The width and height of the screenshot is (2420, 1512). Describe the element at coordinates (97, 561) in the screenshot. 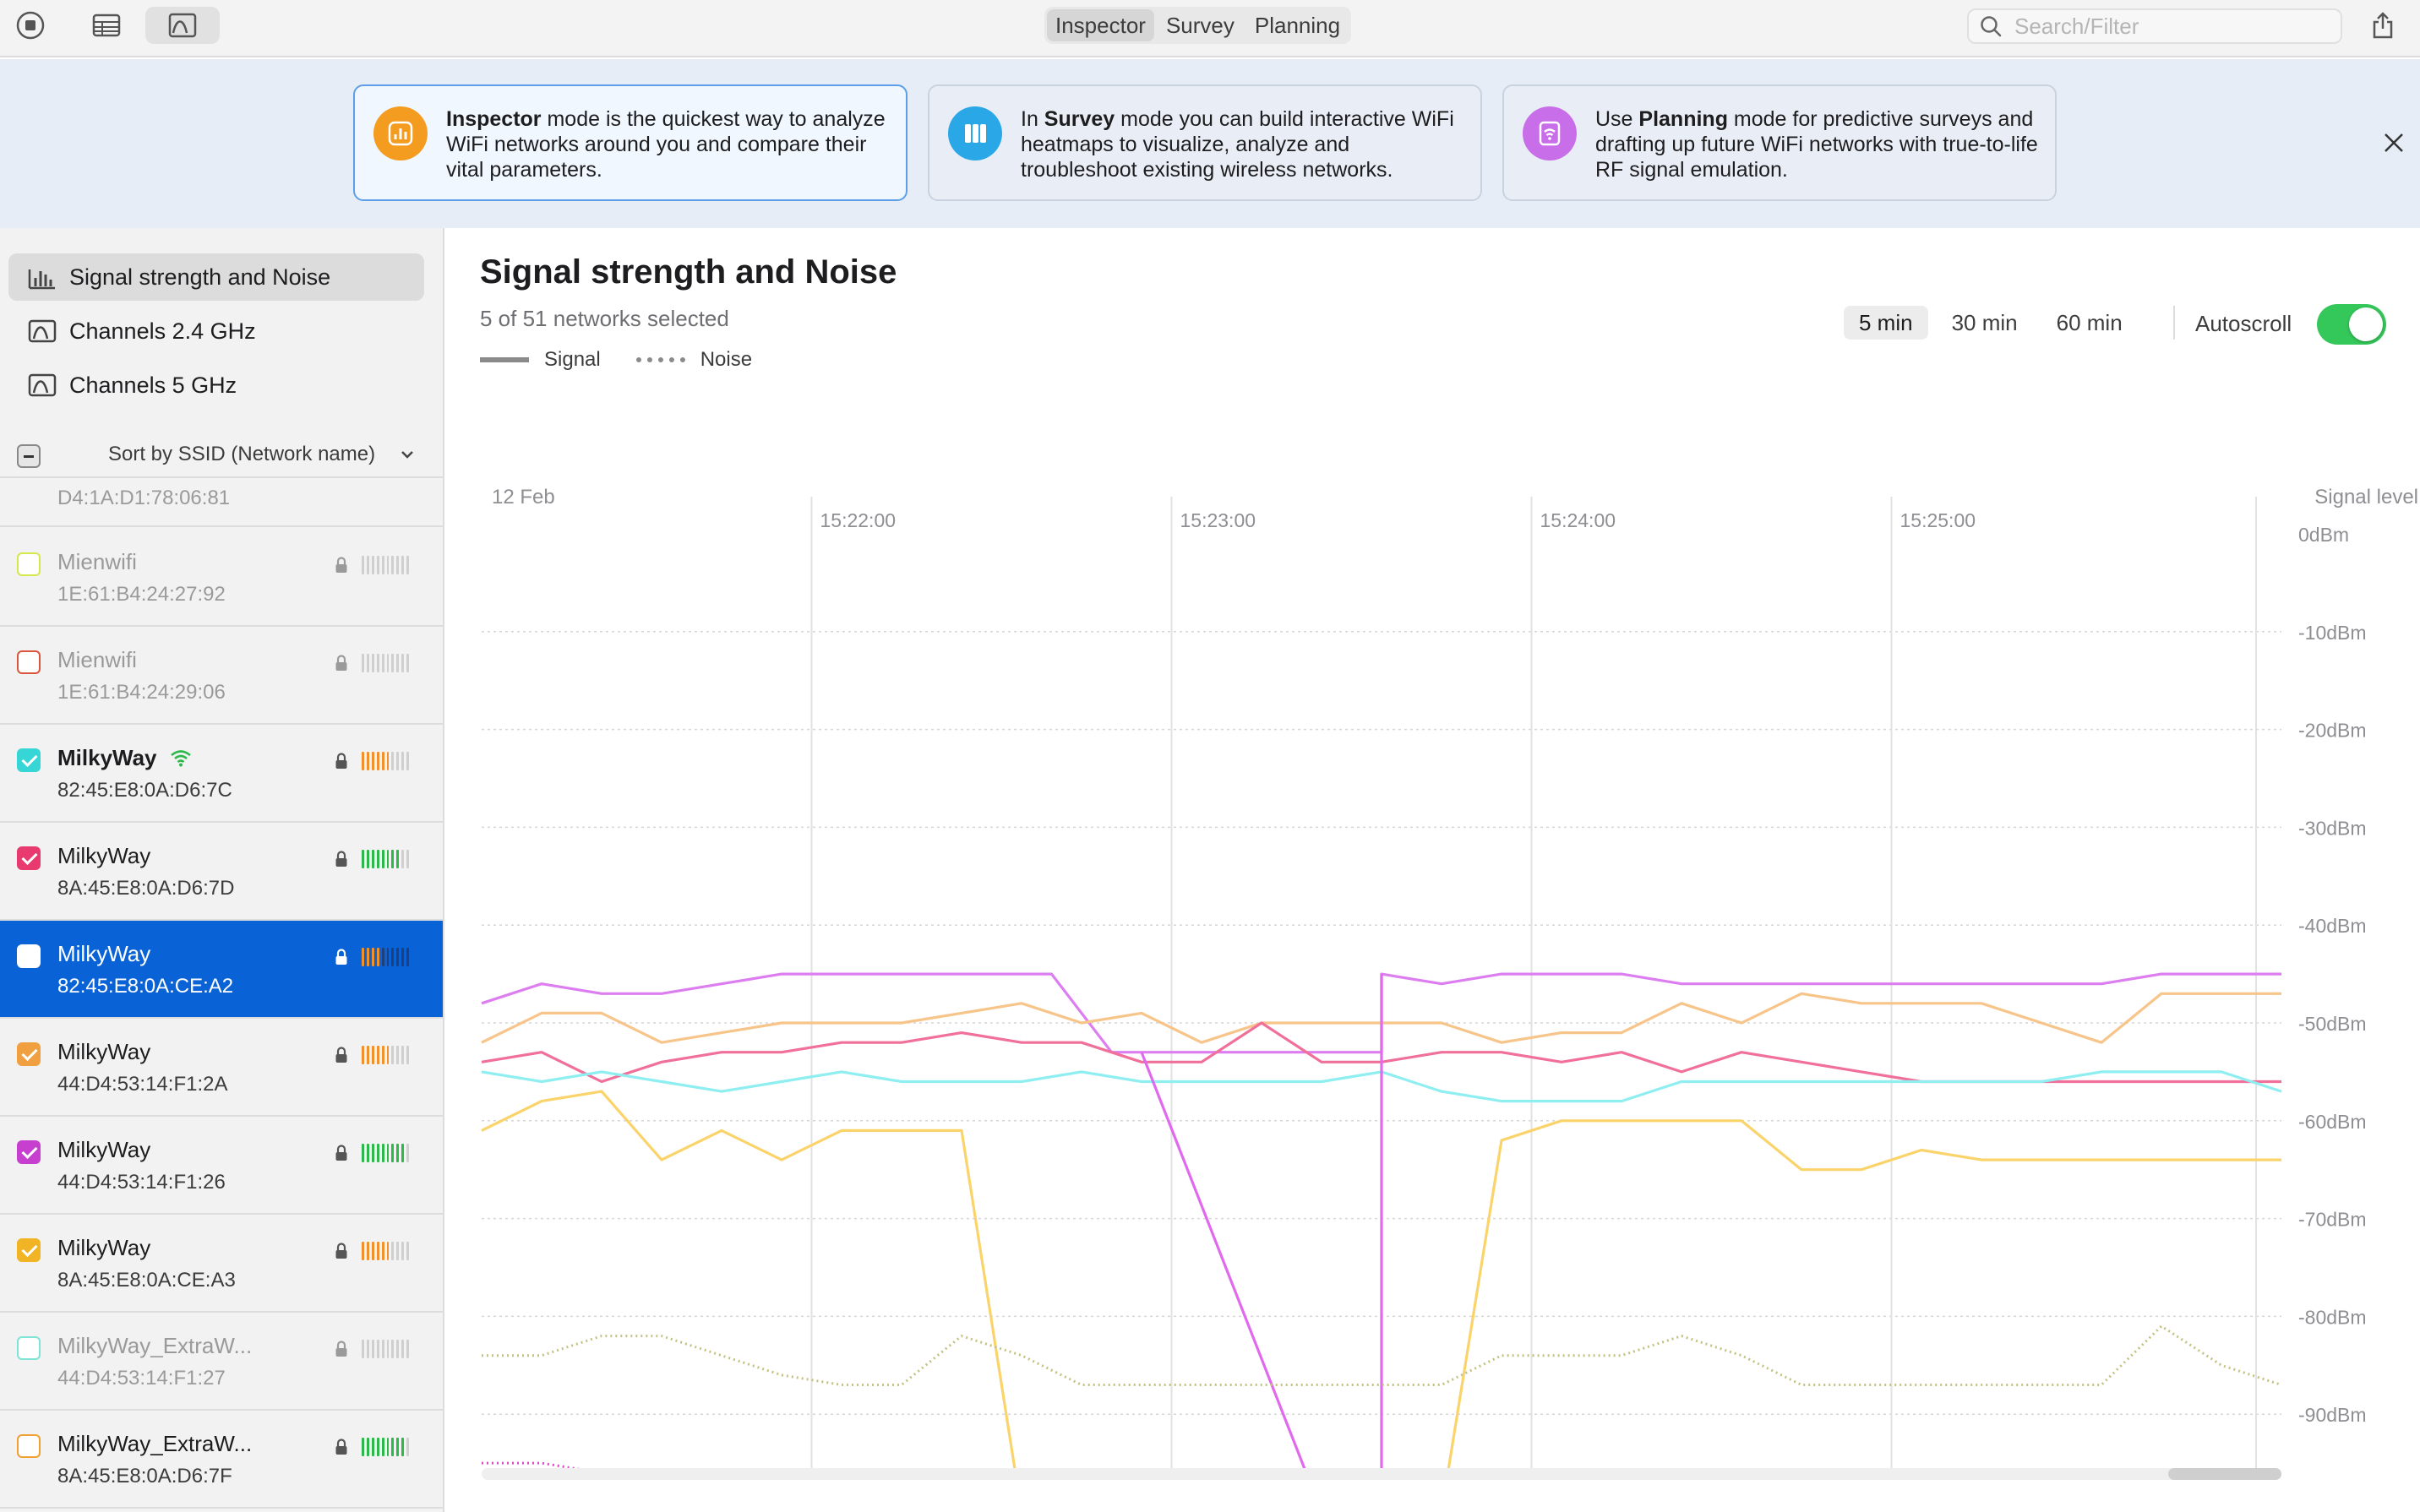

I see `network-ssid: Mienwifi` at that location.